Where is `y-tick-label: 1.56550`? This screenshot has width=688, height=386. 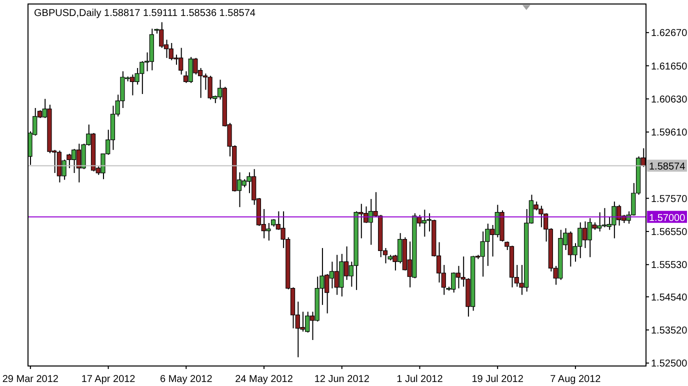
y-tick-label: 1.56550 is located at coordinates (669, 232).